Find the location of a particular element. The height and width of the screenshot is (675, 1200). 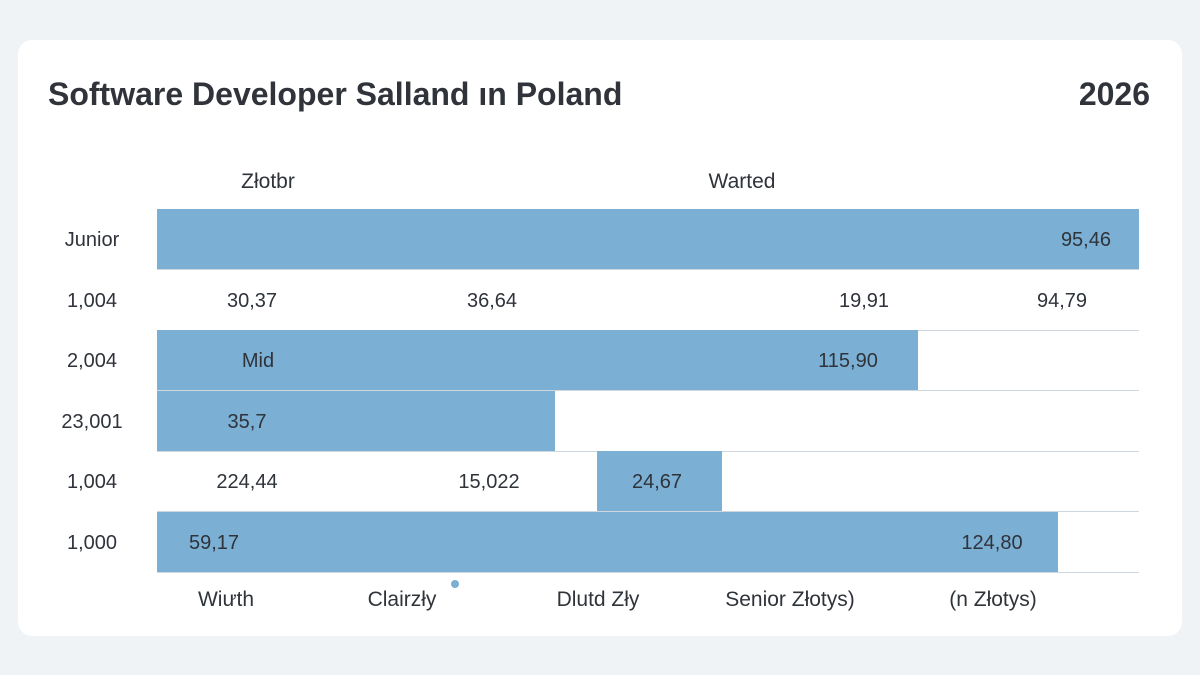

cell-value: 59,17 is located at coordinates (214, 543).